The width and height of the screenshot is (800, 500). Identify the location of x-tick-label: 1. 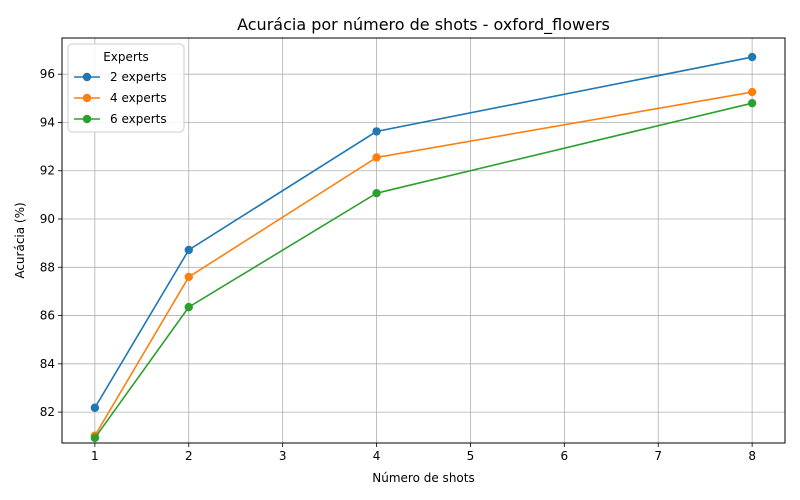
(95, 456).